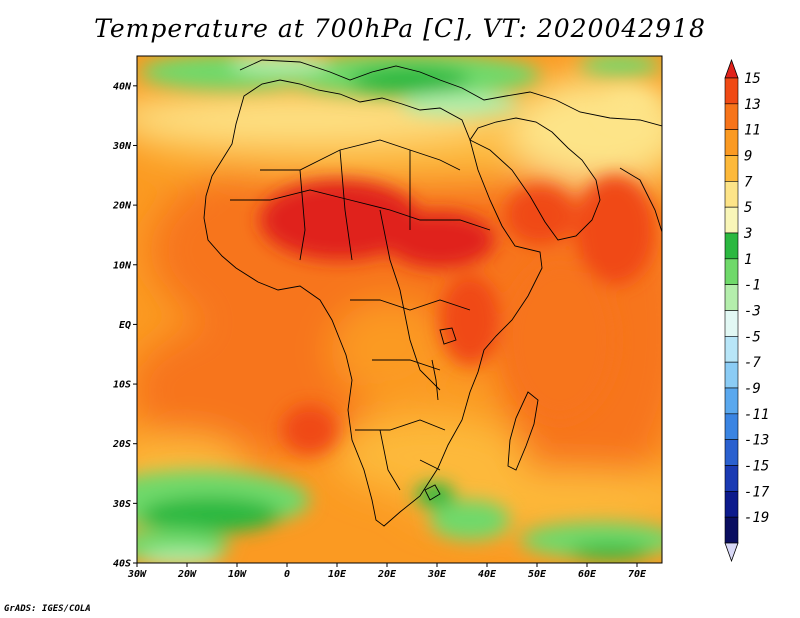 The height and width of the screenshot is (618, 800). I want to click on y-tick-label: EQ, so click(125, 325).